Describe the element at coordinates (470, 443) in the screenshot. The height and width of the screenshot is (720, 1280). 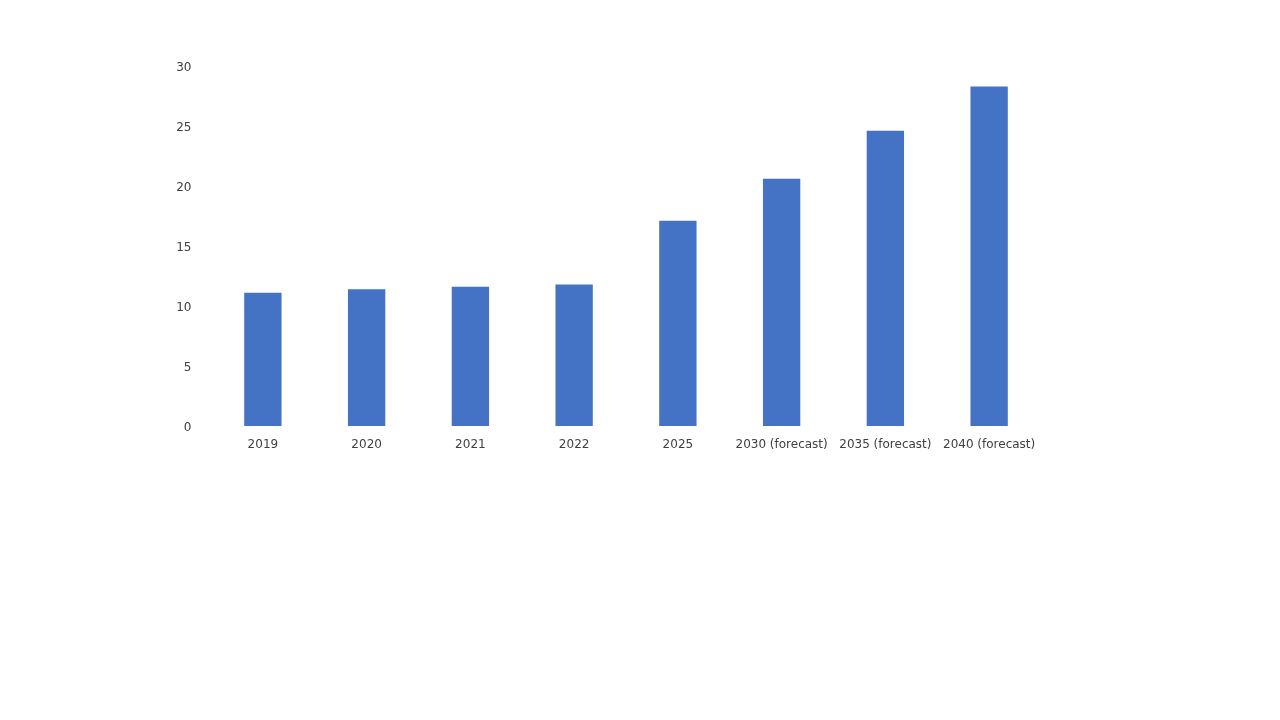
I see `x-tick-label: 2021` at that location.